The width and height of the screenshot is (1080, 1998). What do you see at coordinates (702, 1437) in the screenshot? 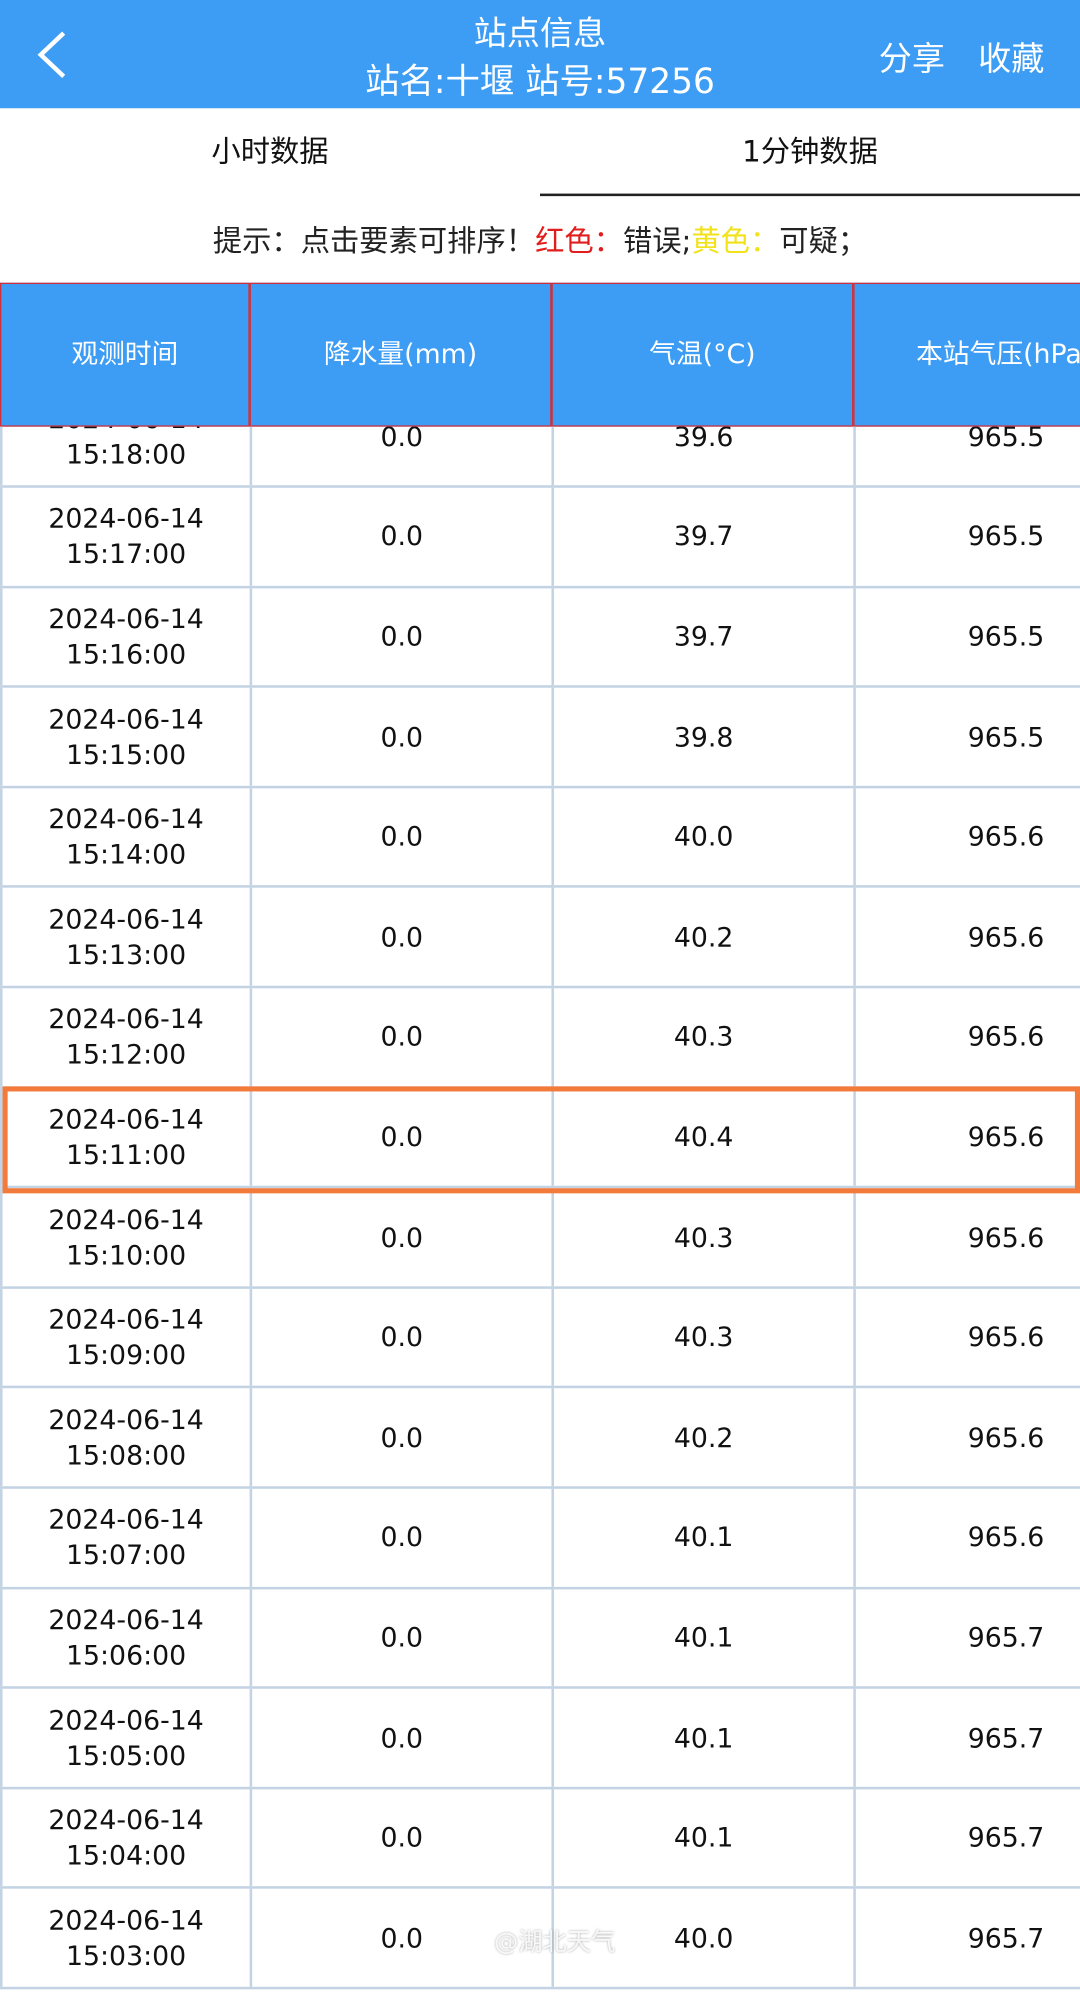
I see `temperature-cell: 40.2` at bounding box center [702, 1437].